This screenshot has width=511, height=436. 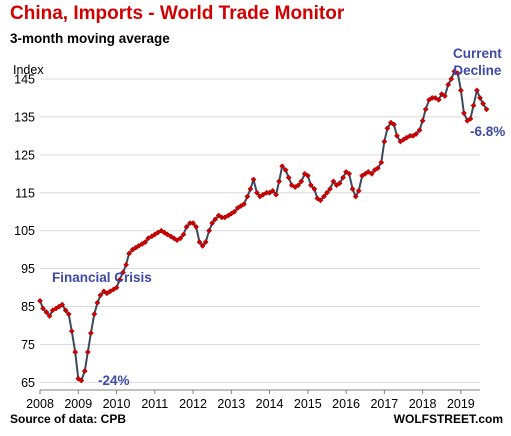 I want to click on x-tick-label: 2016, so click(x=346, y=404).